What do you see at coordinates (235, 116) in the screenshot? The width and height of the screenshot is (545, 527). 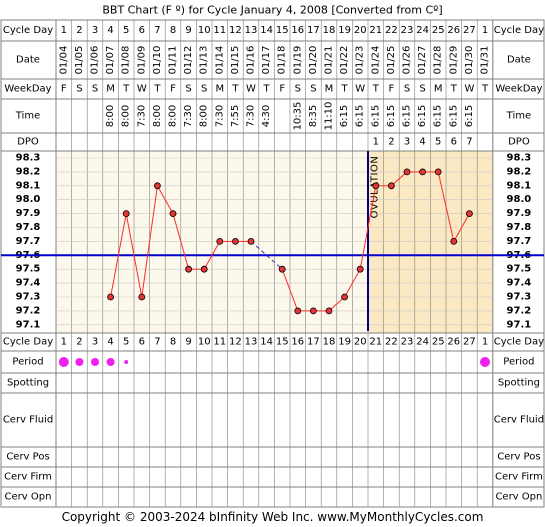 I see `time-label: 7:55` at bounding box center [235, 116].